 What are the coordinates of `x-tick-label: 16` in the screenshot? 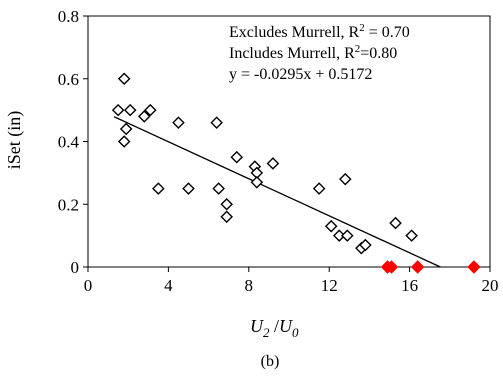 It's located at (409, 285).